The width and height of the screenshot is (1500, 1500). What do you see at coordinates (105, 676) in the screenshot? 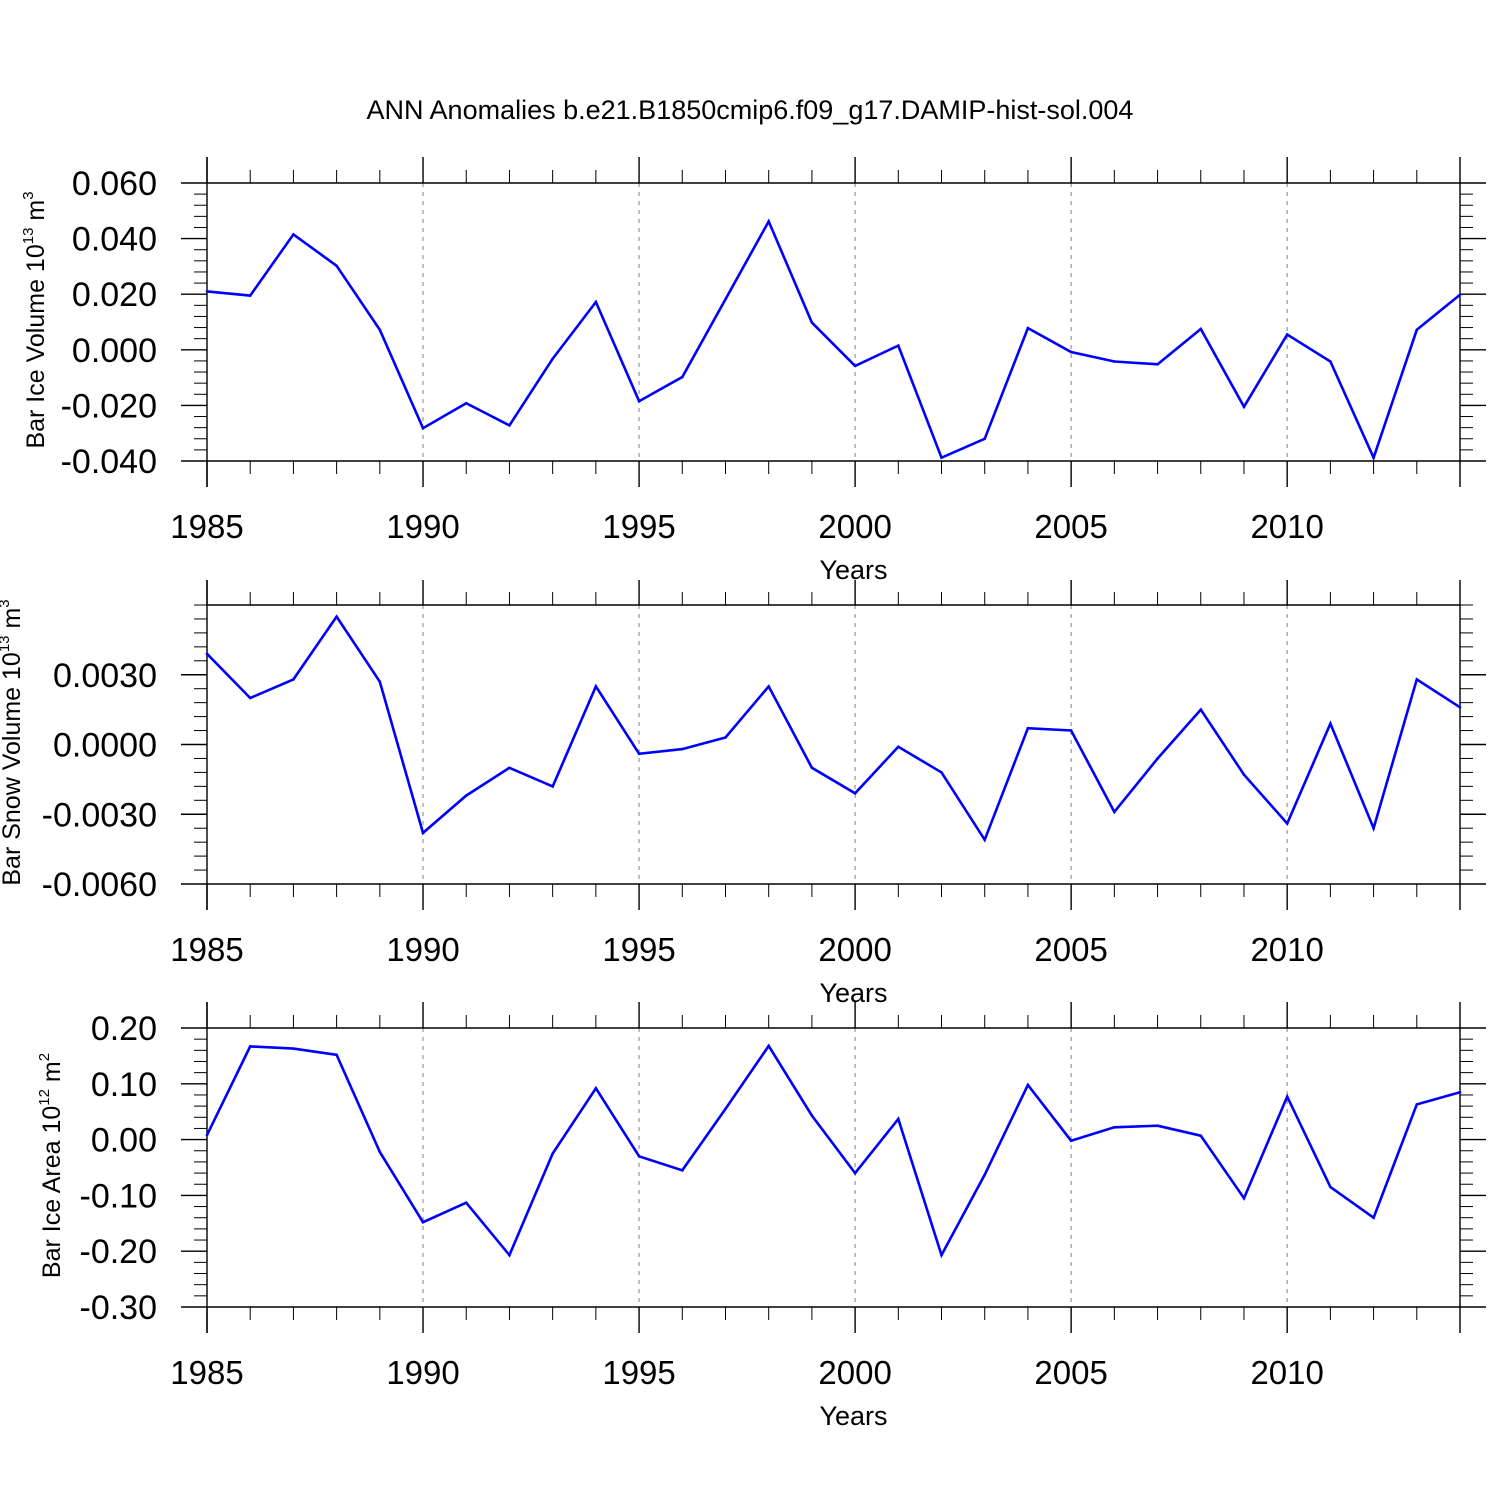
I see `y-tick-label: 0.0030` at bounding box center [105, 676].